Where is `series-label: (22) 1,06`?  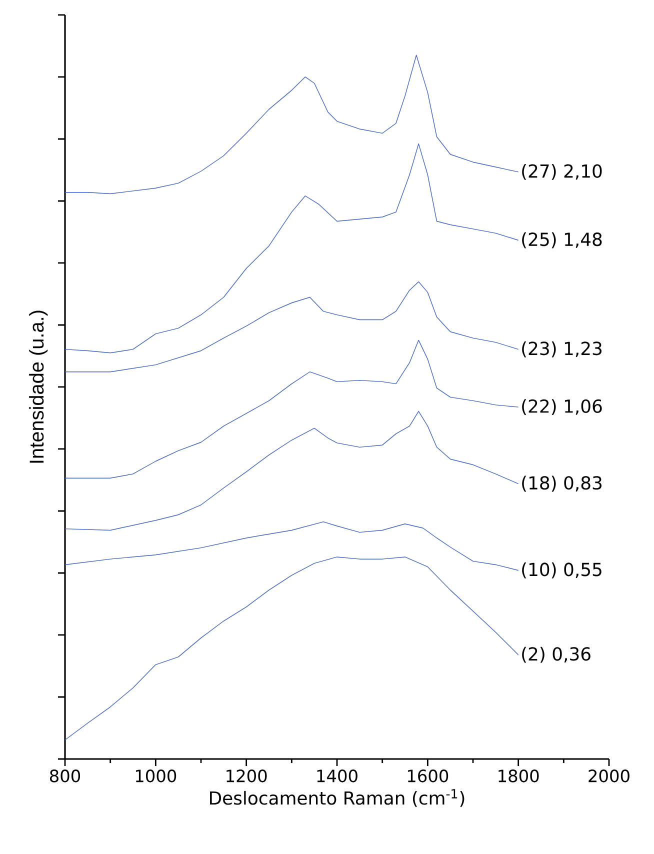
series-label: (22) 1,06 is located at coordinates (562, 407).